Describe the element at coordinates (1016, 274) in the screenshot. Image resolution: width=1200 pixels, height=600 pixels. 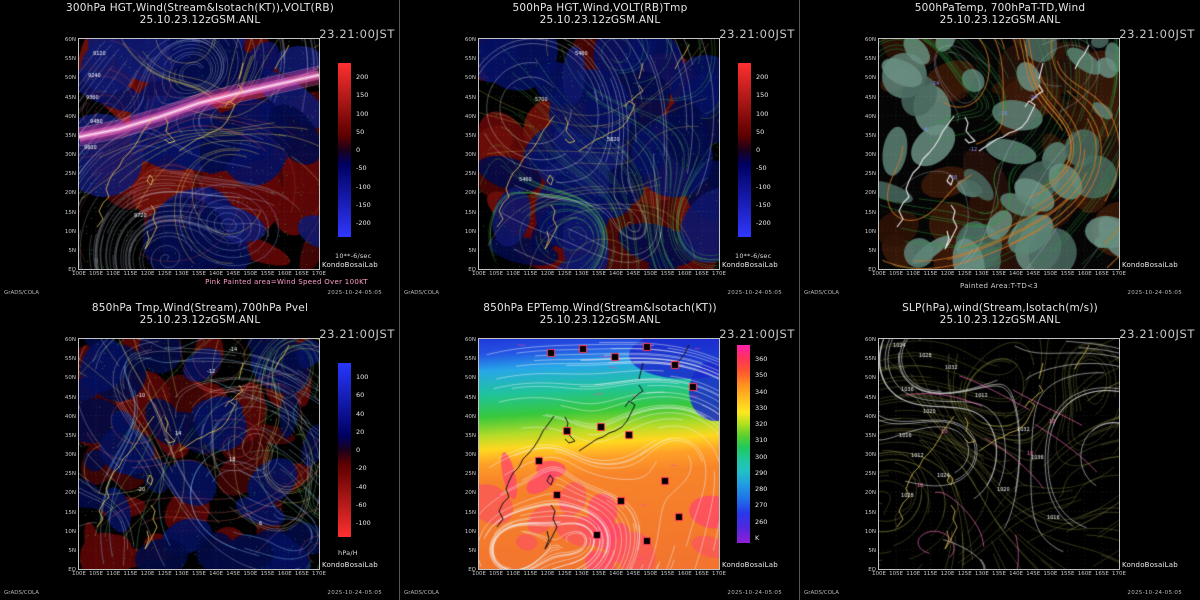
I see `axis-tick-label: 140E` at that location.